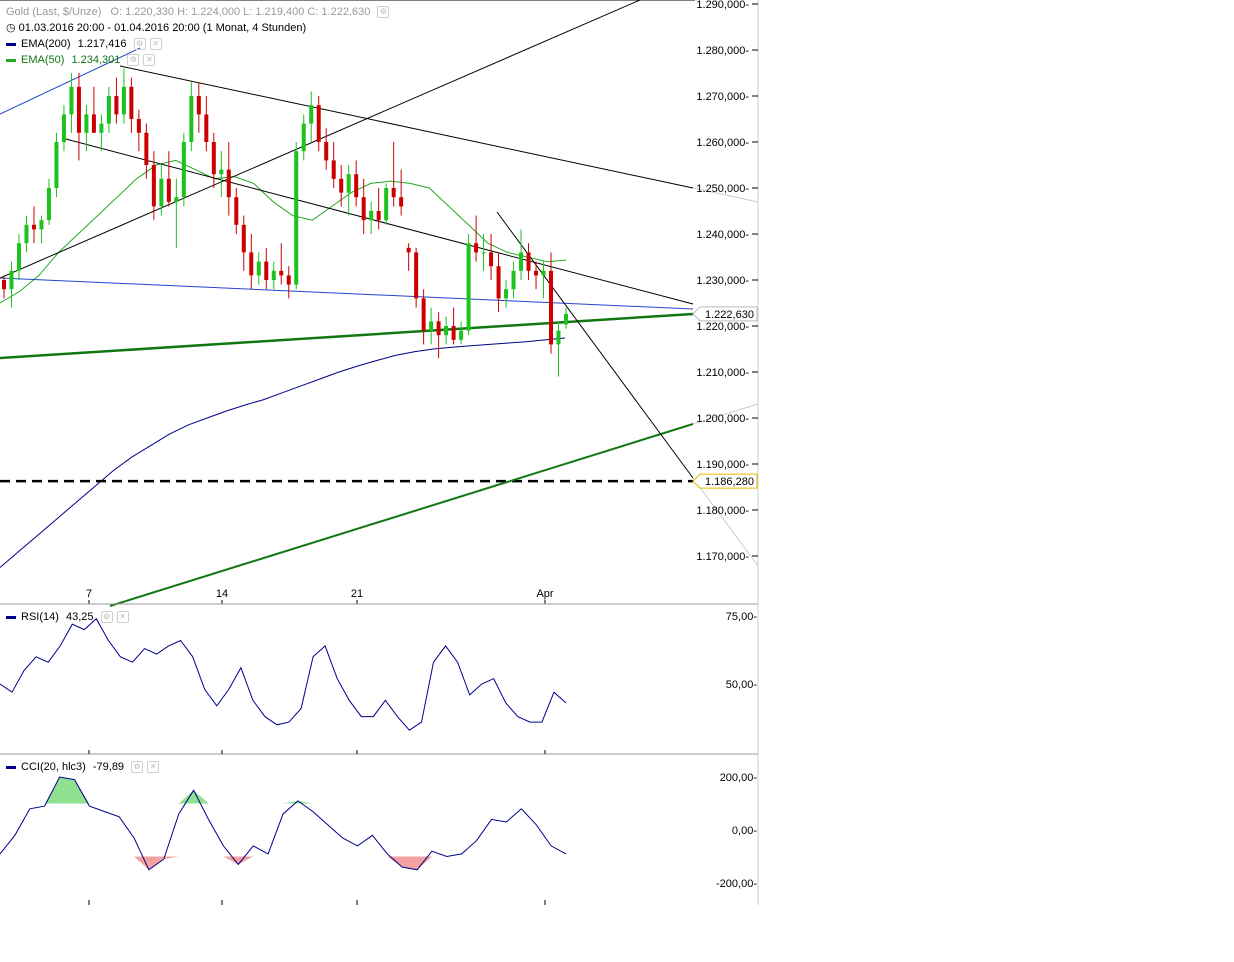  I want to click on ema200-path, so click(283, 452).